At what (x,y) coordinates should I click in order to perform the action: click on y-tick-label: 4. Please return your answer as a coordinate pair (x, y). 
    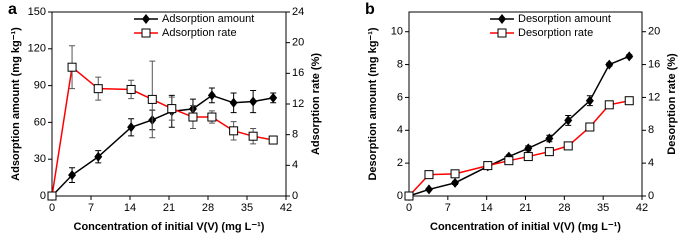
    Looking at the image, I should click on (400, 130).